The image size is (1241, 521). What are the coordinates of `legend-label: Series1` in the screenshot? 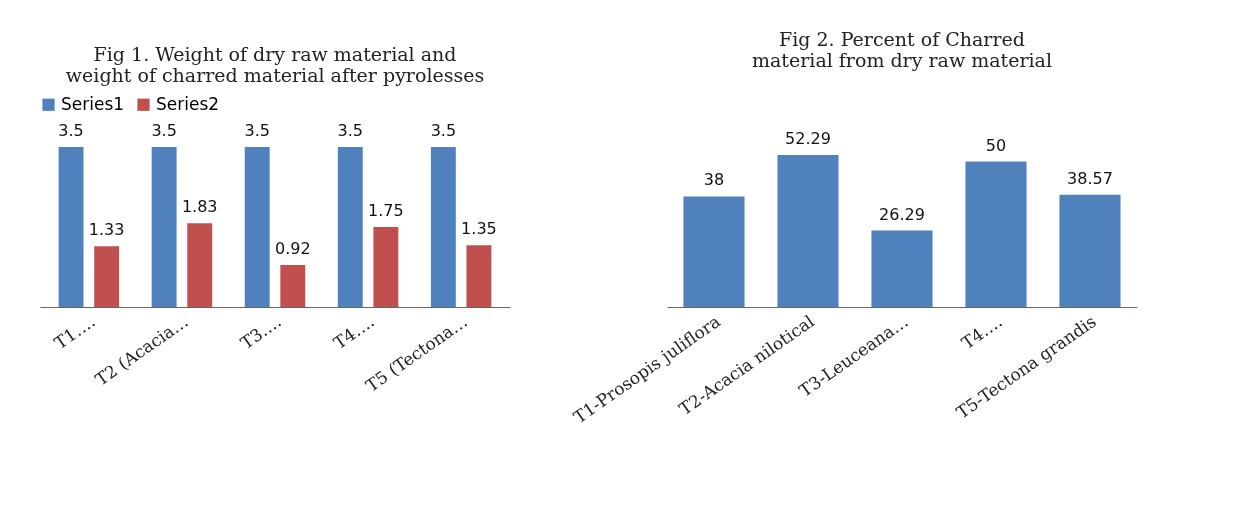 It's located at (93, 103).